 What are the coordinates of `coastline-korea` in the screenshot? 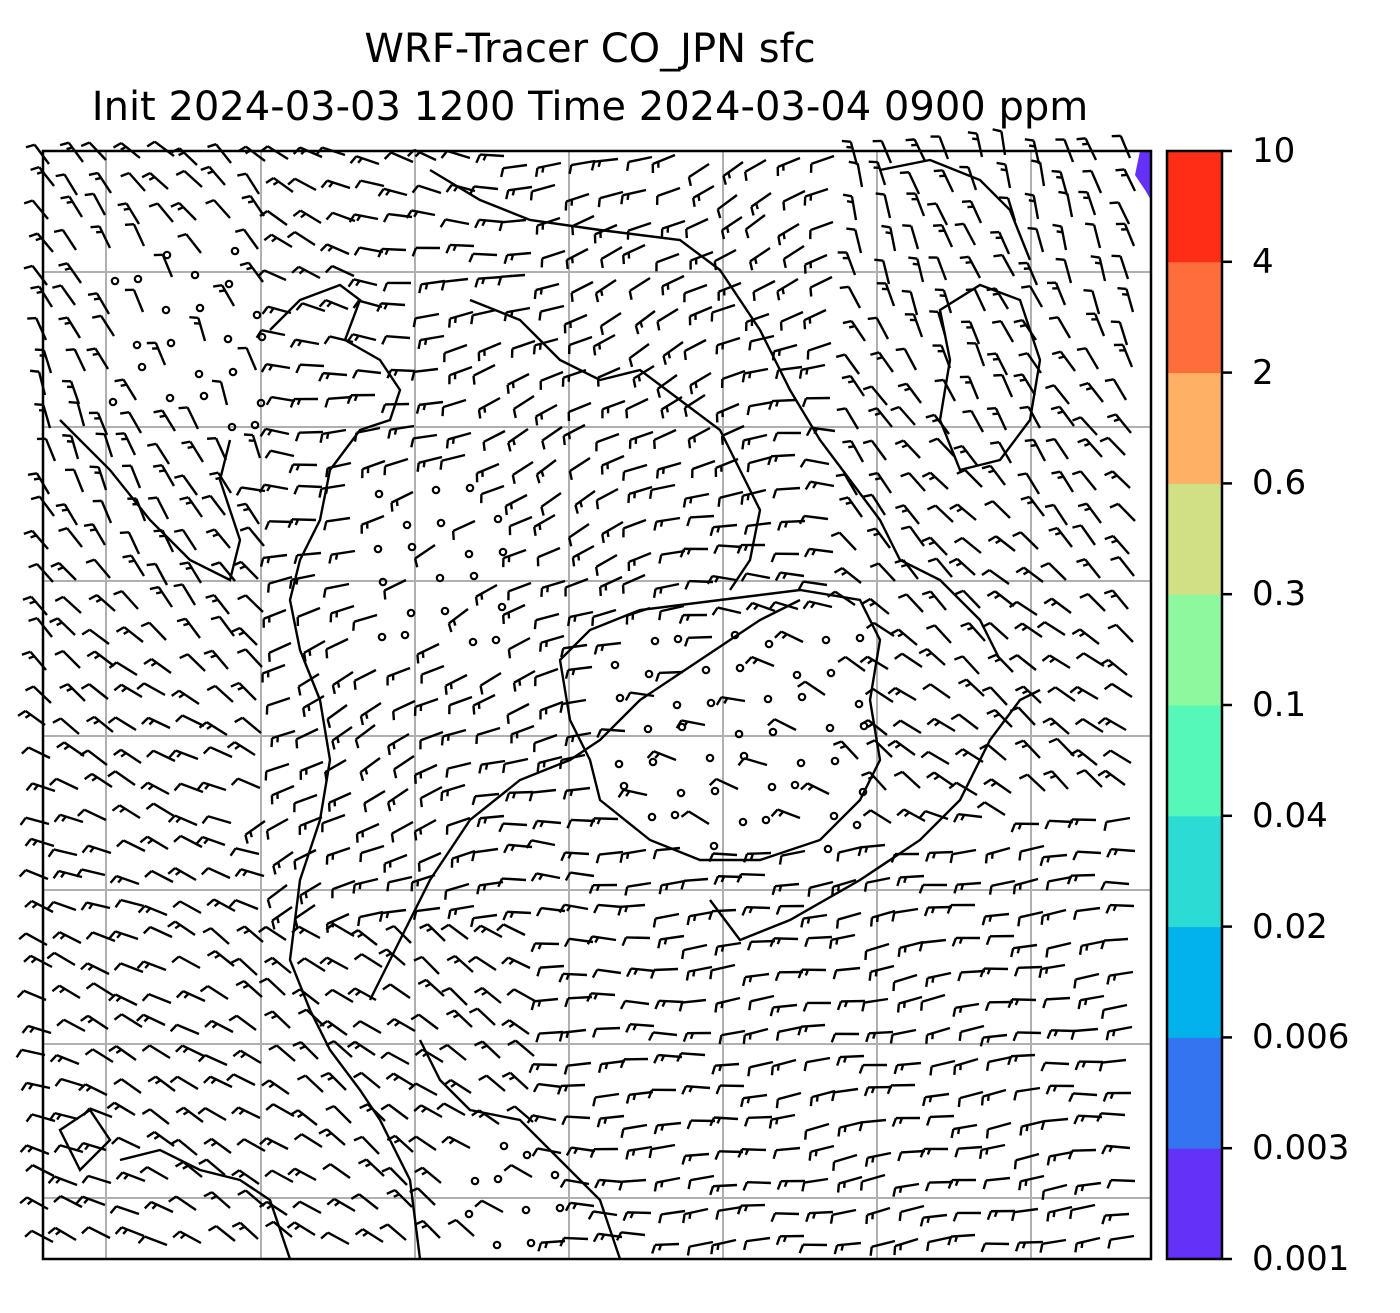 It's located at (345, 771).